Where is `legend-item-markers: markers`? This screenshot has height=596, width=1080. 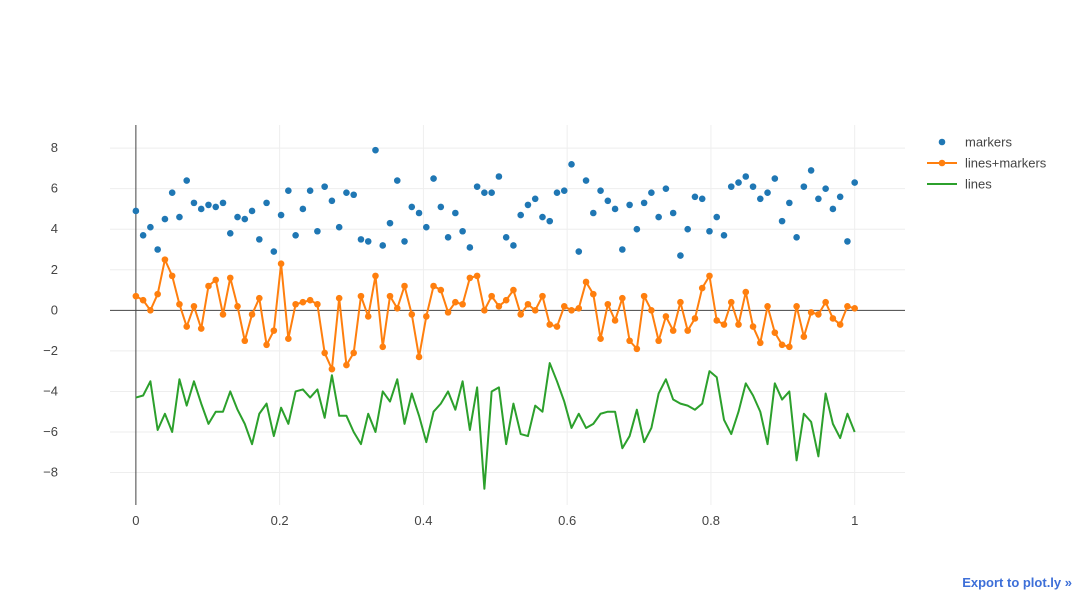
legend-item-markers: markers is located at coordinates (975, 142).